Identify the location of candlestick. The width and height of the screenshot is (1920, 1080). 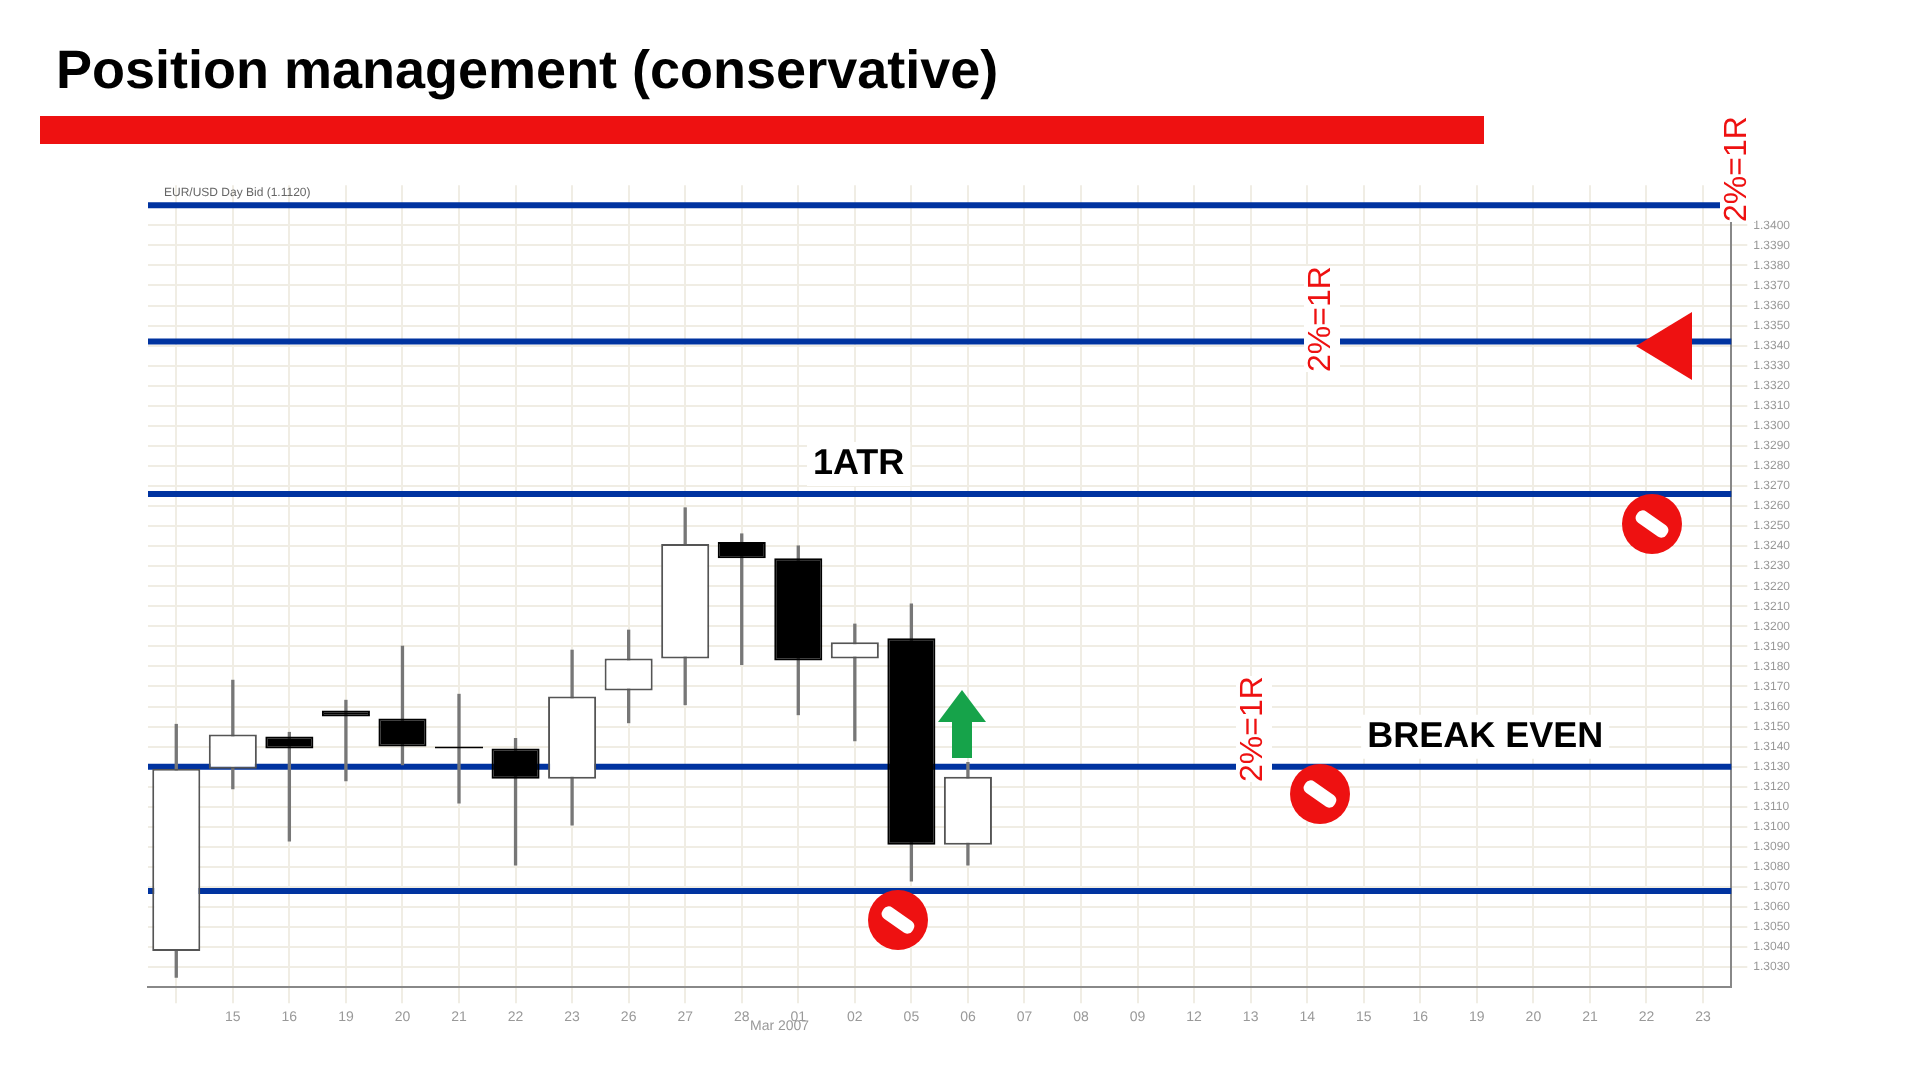
(345, 740).